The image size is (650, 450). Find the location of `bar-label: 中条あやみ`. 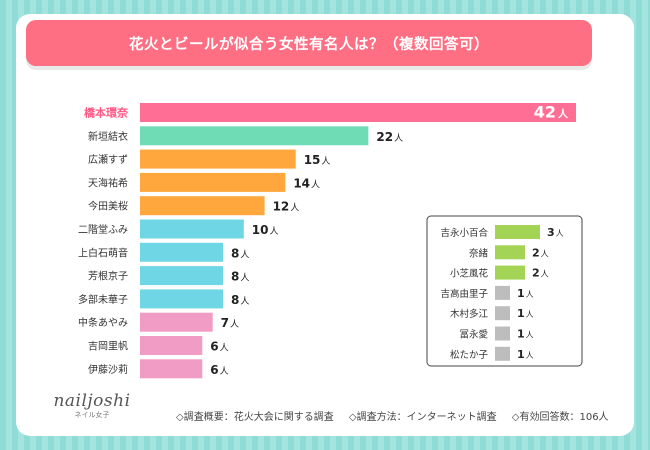

bar-label: 中条あやみ is located at coordinates (103, 322).